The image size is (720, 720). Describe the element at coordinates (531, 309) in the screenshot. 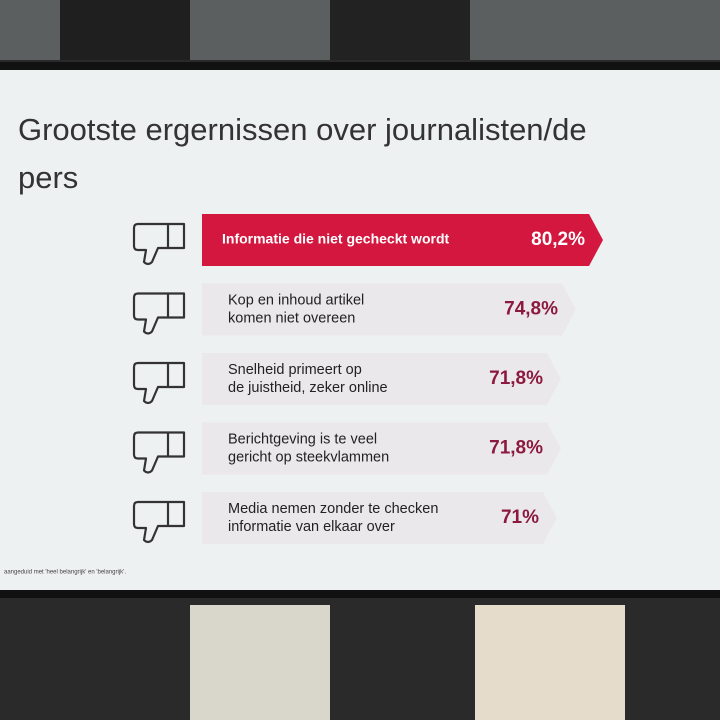

I see `value-label: 74,8%` at that location.